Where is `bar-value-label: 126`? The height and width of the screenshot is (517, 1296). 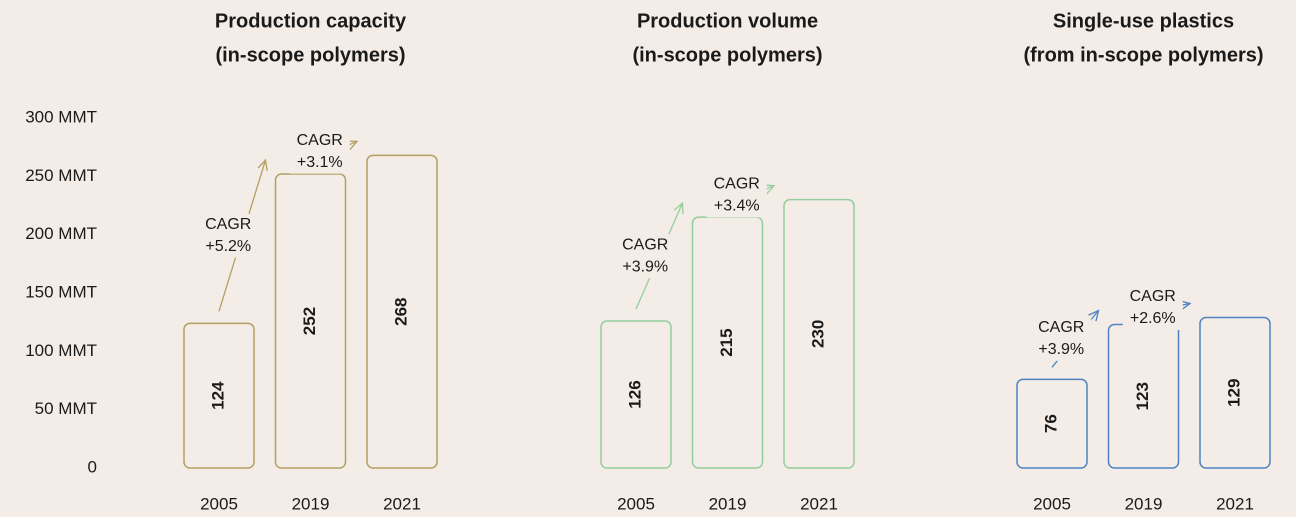 bar-value-label: 126 is located at coordinates (634, 394).